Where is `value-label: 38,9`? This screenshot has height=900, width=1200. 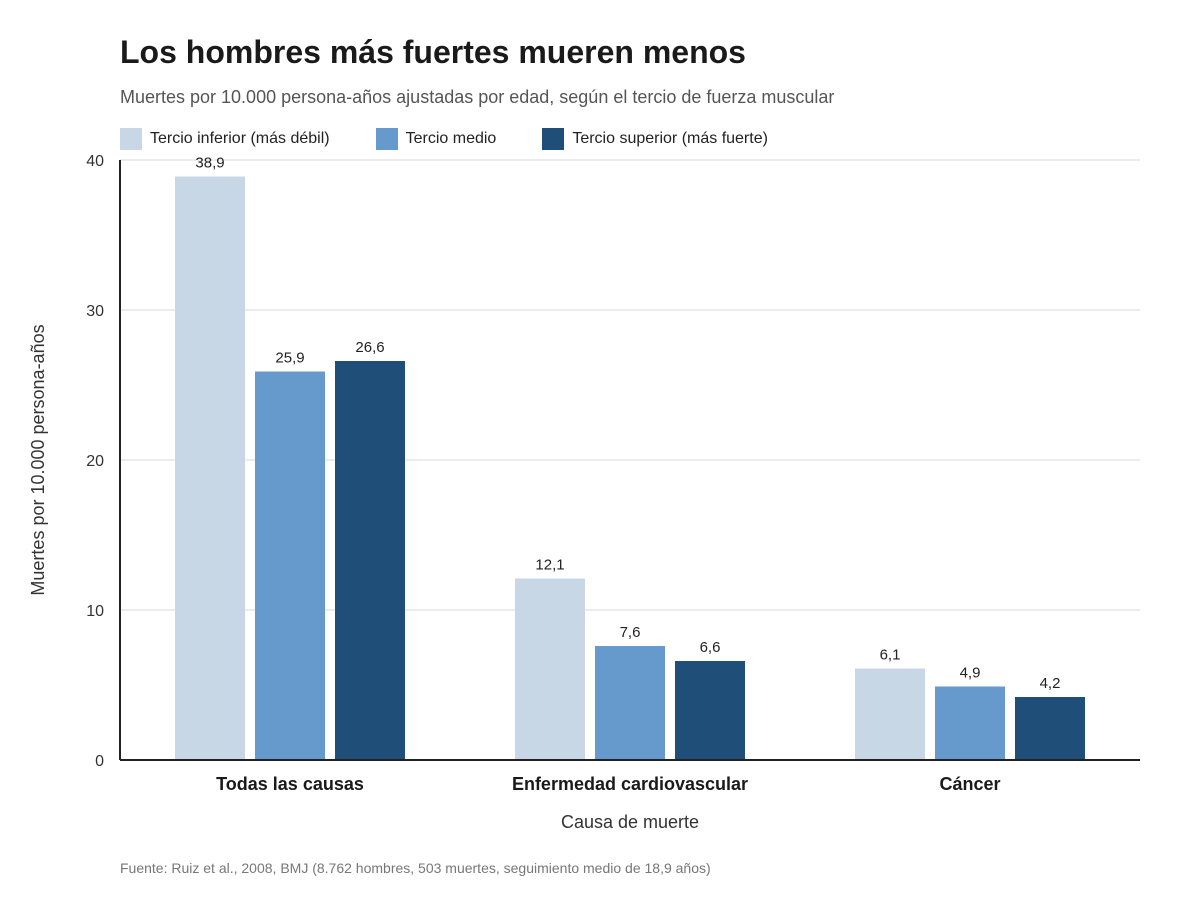 value-label: 38,9 is located at coordinates (209, 163).